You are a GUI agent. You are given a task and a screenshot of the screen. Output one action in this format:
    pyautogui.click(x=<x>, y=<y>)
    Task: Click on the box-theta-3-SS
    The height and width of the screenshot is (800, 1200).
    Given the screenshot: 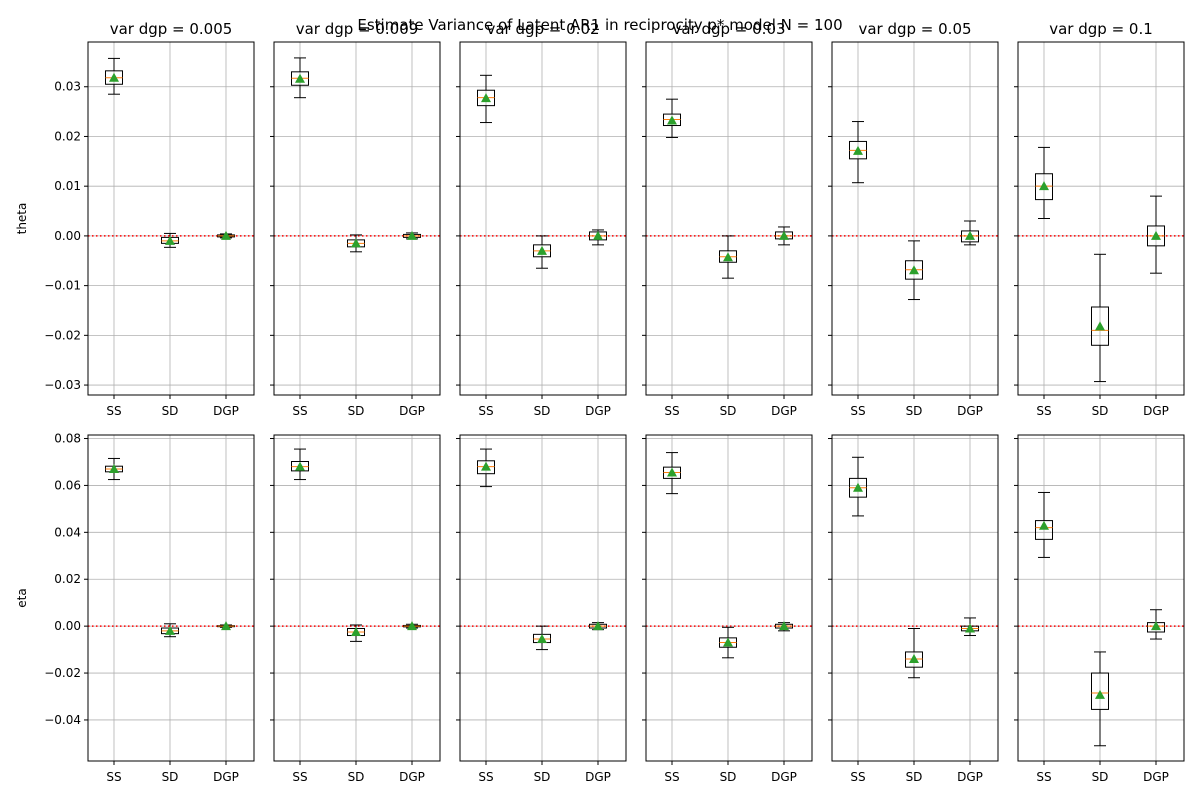 What is the action you would take?
    pyautogui.click(x=672, y=118)
    